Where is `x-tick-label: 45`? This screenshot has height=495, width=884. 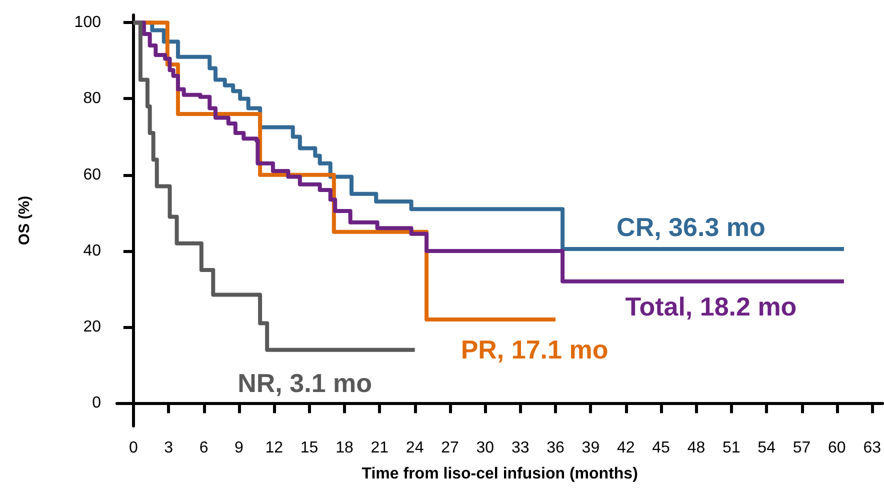
x-tick-label: 45 is located at coordinates (661, 448).